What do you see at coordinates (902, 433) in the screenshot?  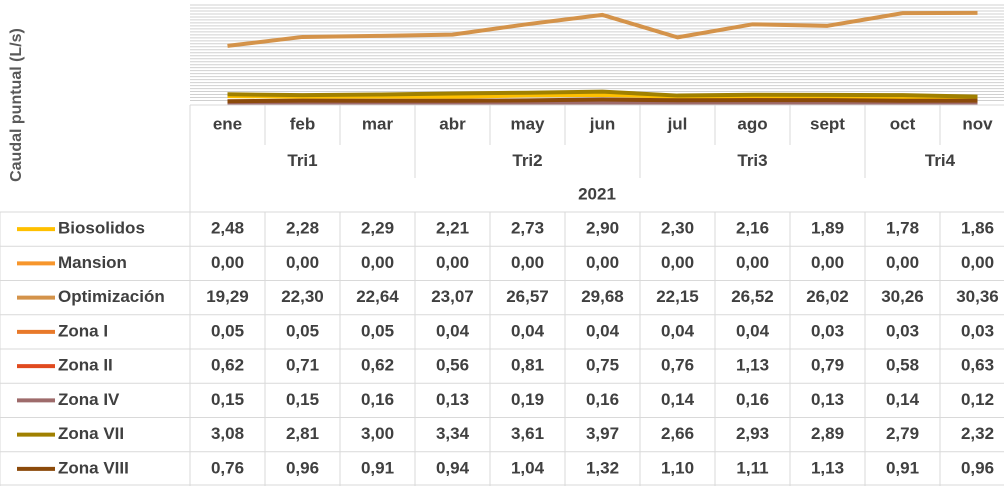 I see `value-label: 2,79` at bounding box center [902, 433].